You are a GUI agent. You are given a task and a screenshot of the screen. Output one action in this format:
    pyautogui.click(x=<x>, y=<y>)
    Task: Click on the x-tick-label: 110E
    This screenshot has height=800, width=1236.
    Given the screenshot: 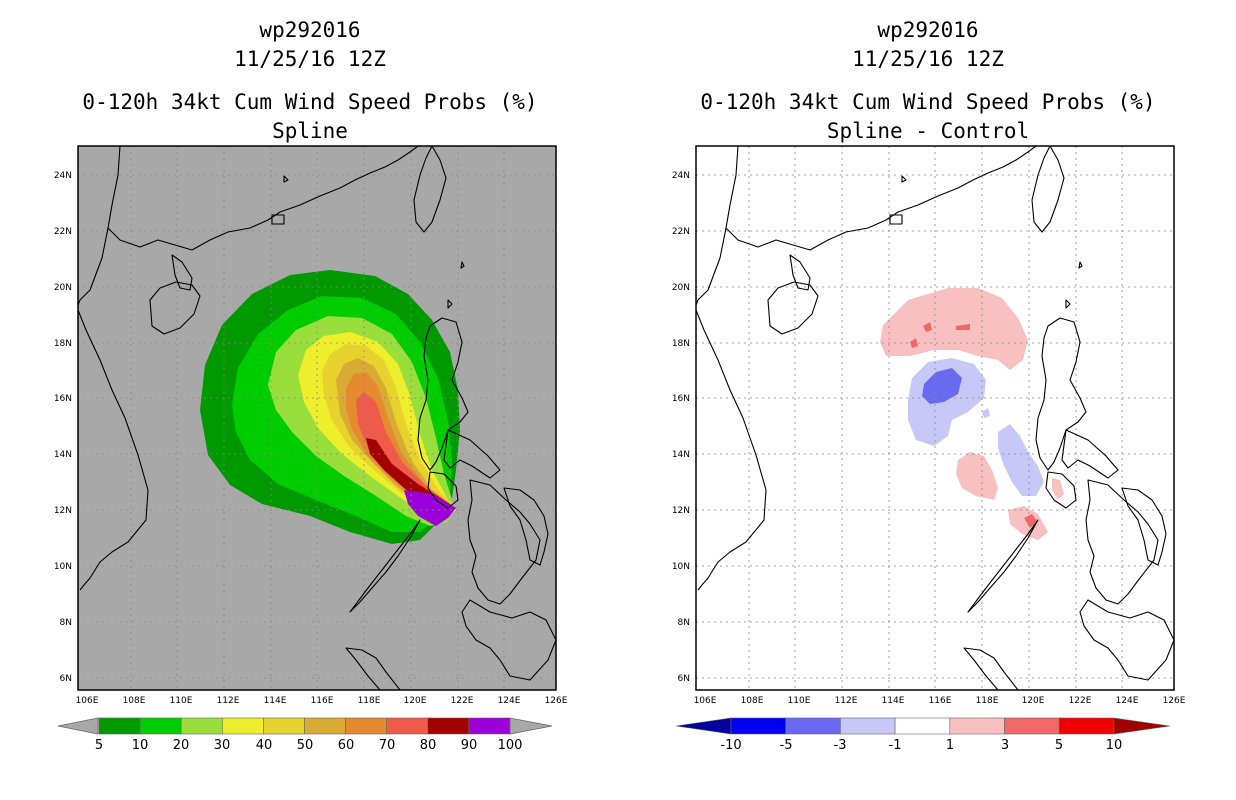 What is the action you would take?
    pyautogui.click(x=799, y=701)
    